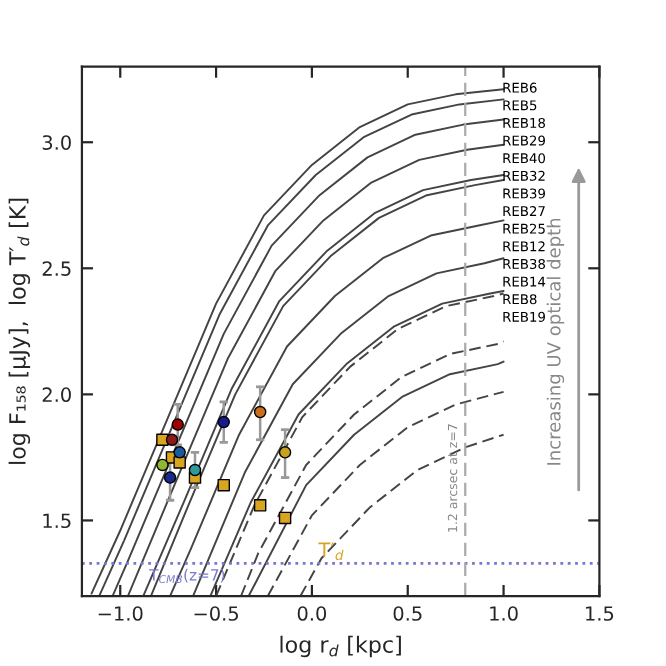 The image size is (666, 666). I want to click on x-tick-label: 0.5, so click(407, 613).